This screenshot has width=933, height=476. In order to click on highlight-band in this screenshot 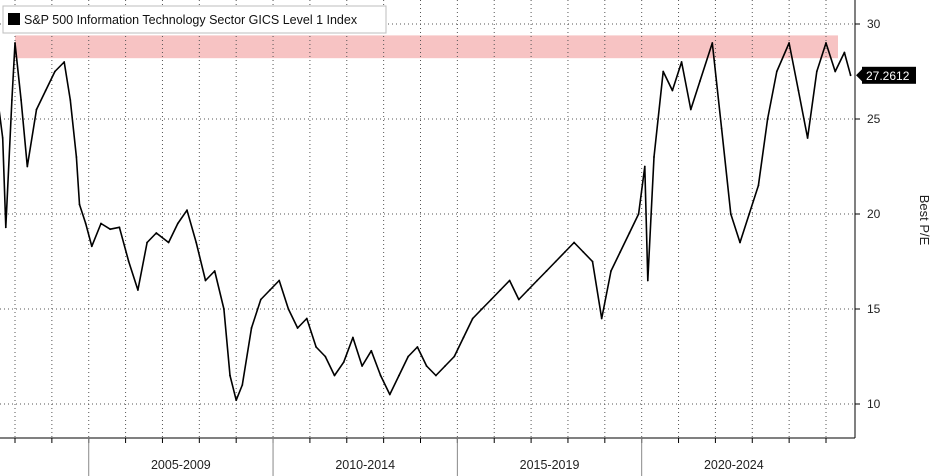, I will do `click(426, 47)`.